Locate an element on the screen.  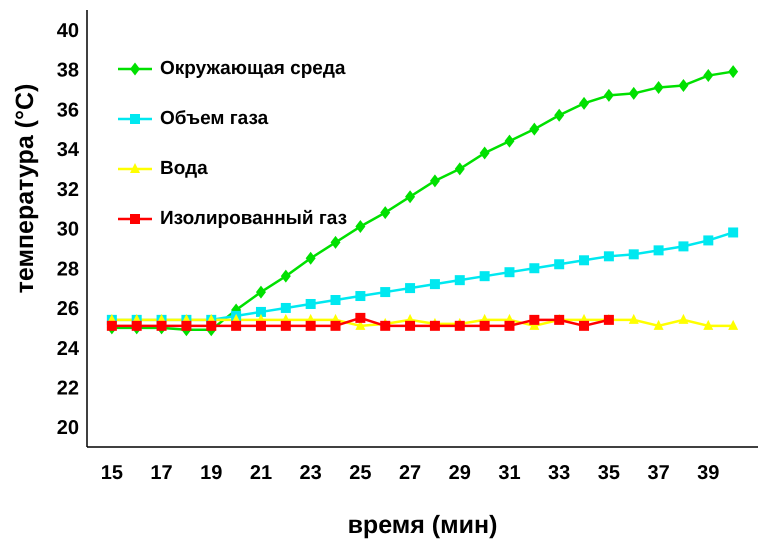
x-tick-label: 17 is located at coordinates (161, 473).